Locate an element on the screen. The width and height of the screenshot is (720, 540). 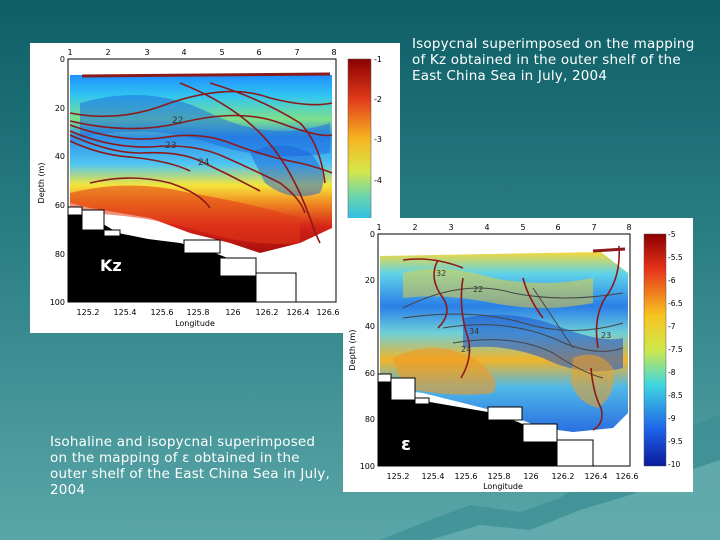
epsilon-depth-ticks: 0 20 40 60 80 100 is located at coordinates (367, 350).